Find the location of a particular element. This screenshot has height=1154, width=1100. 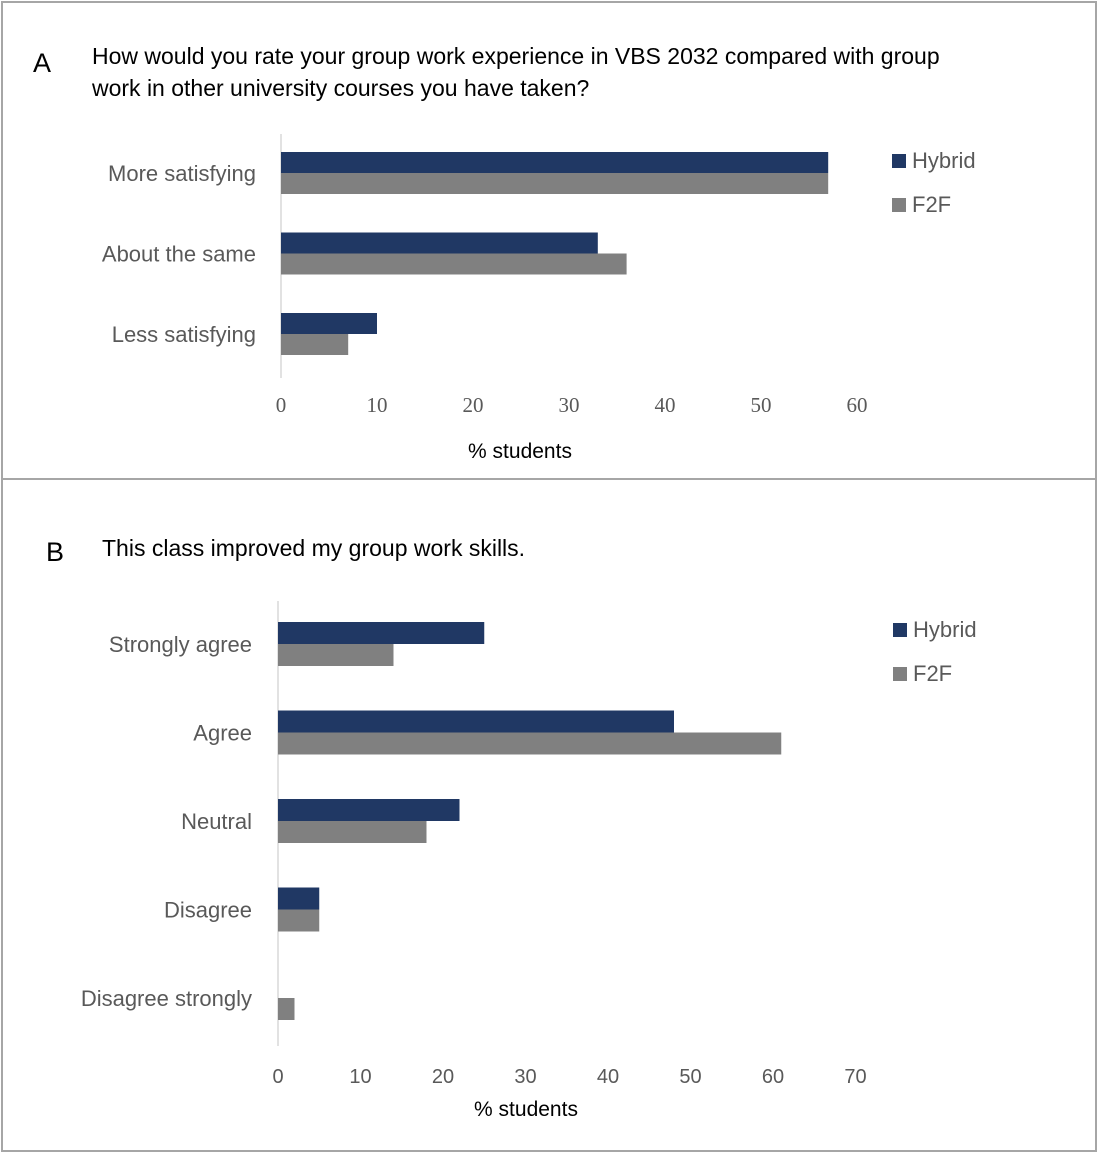

x-axis-title-b: % students is located at coordinates (526, 1109).